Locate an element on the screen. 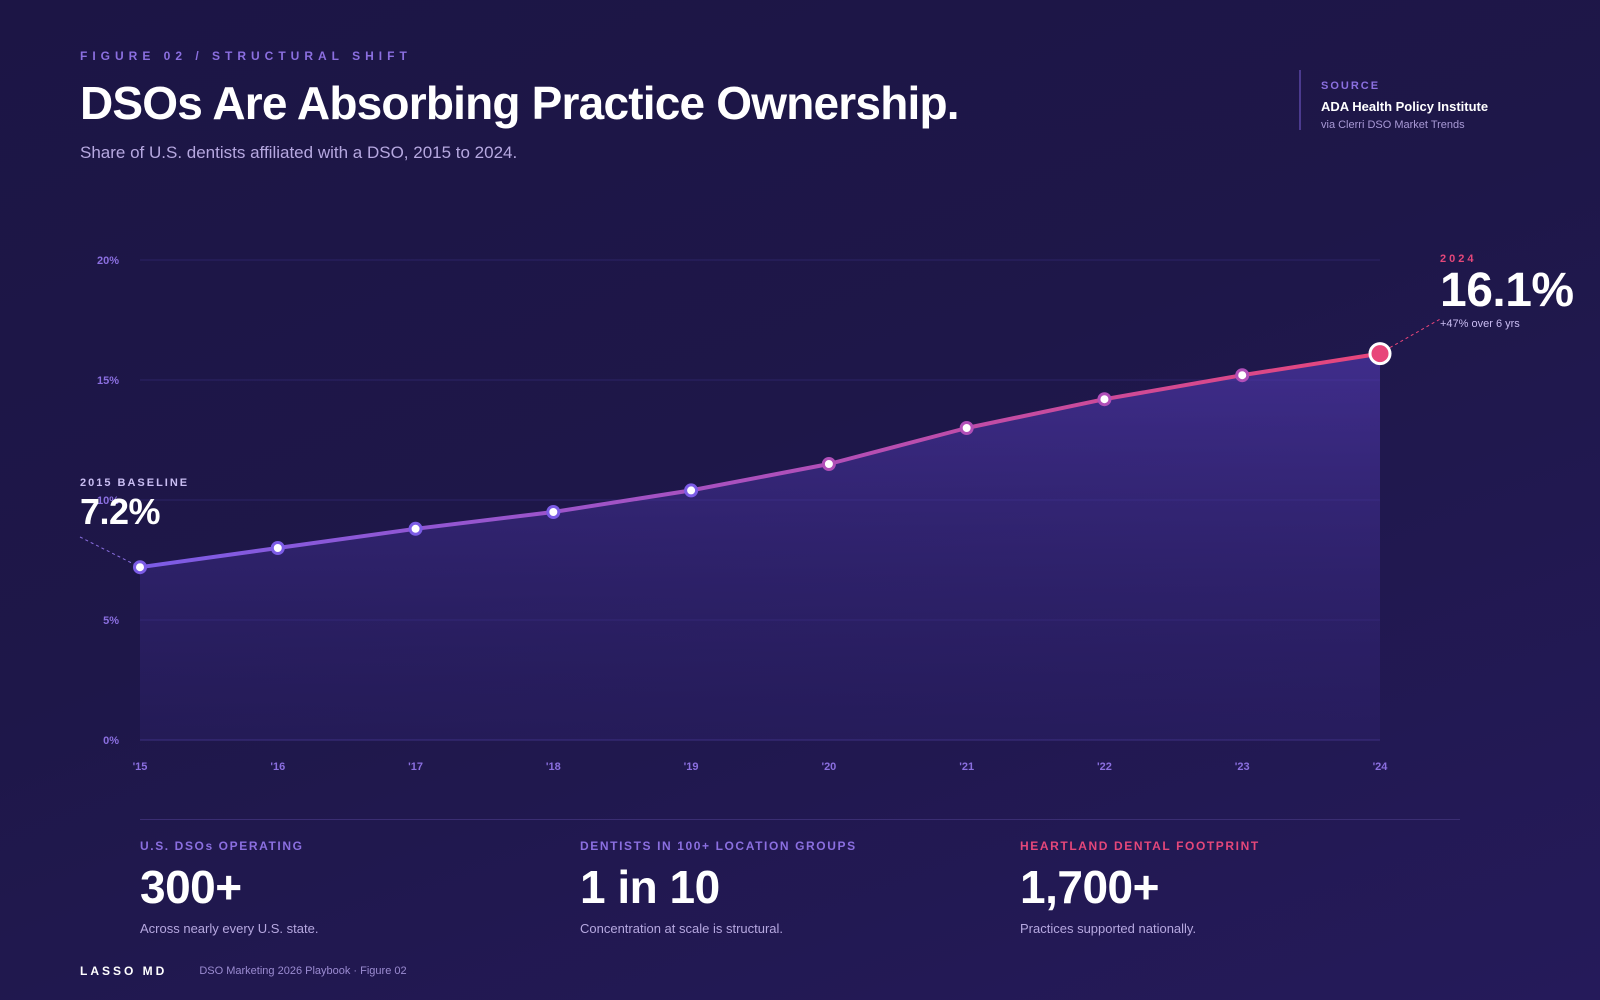 Image resolution: width=1600 pixels, height=1000 pixels. stat-label: U.S. DSOs OPERATING is located at coordinates (222, 846).